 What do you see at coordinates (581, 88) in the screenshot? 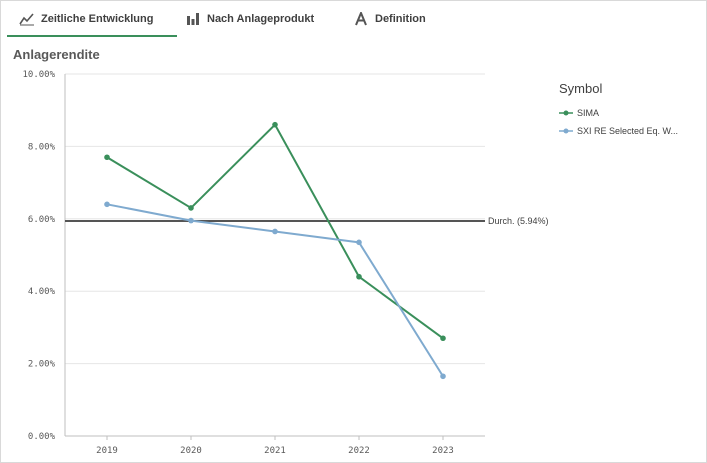
I see `legend-title: Symbol` at bounding box center [581, 88].